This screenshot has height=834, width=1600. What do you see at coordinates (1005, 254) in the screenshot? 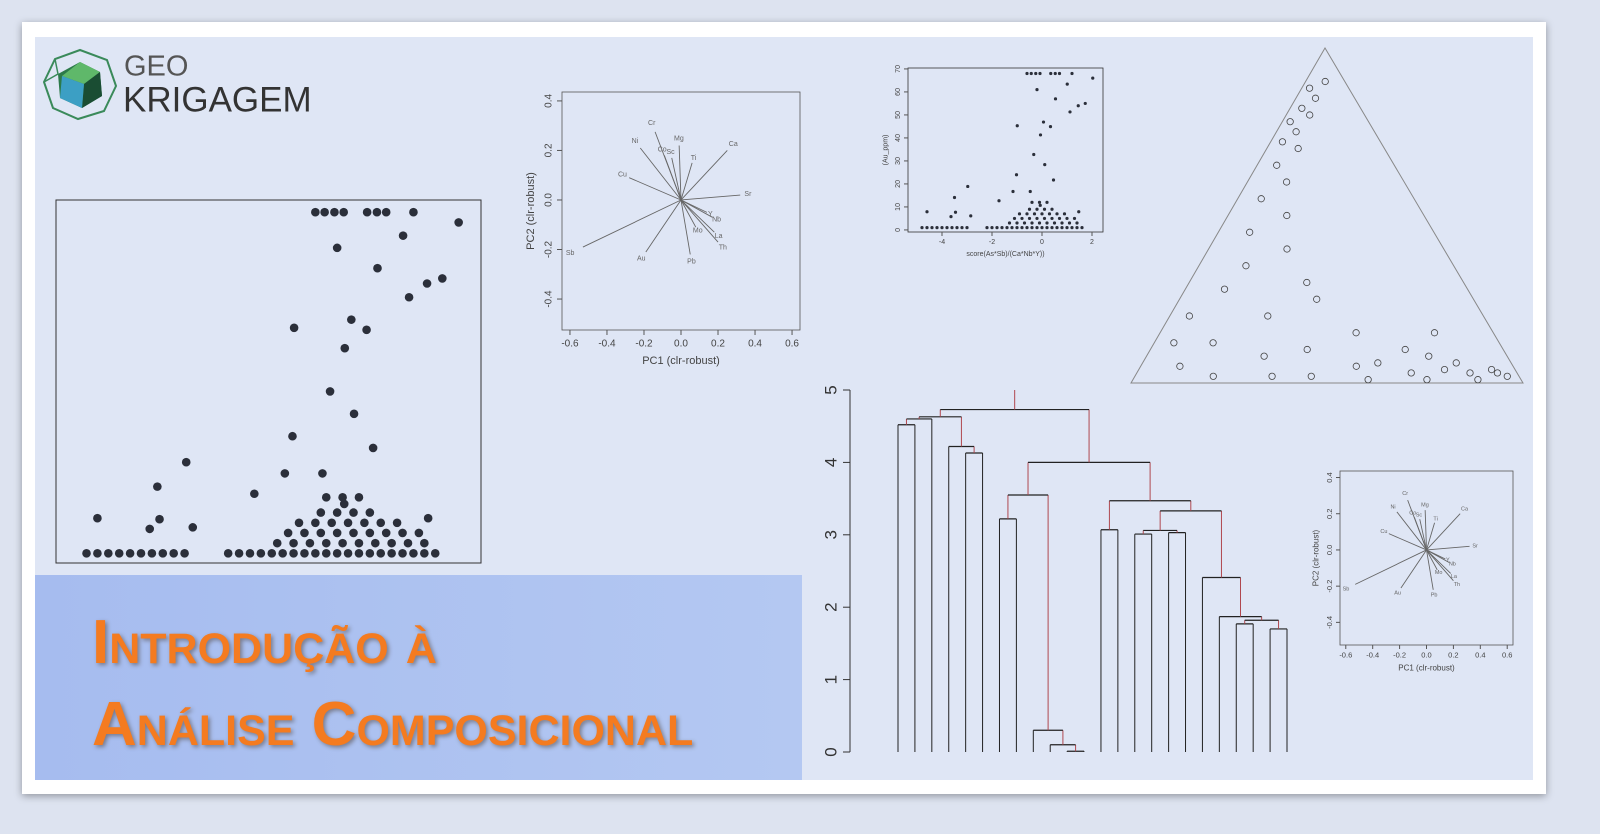
I see `x-axis-label: score(As*Sb)/(Ca*Nb*Y))` at bounding box center [1005, 254].